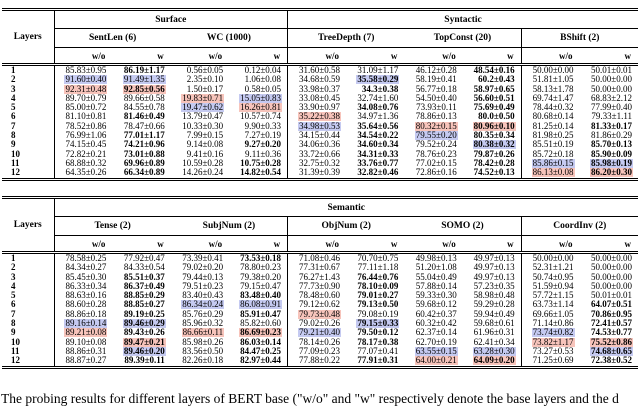 The image size is (640, 407). What do you see at coordinates (28, 305) in the screenshot?
I see `layer-number: 6` at bounding box center [28, 305].